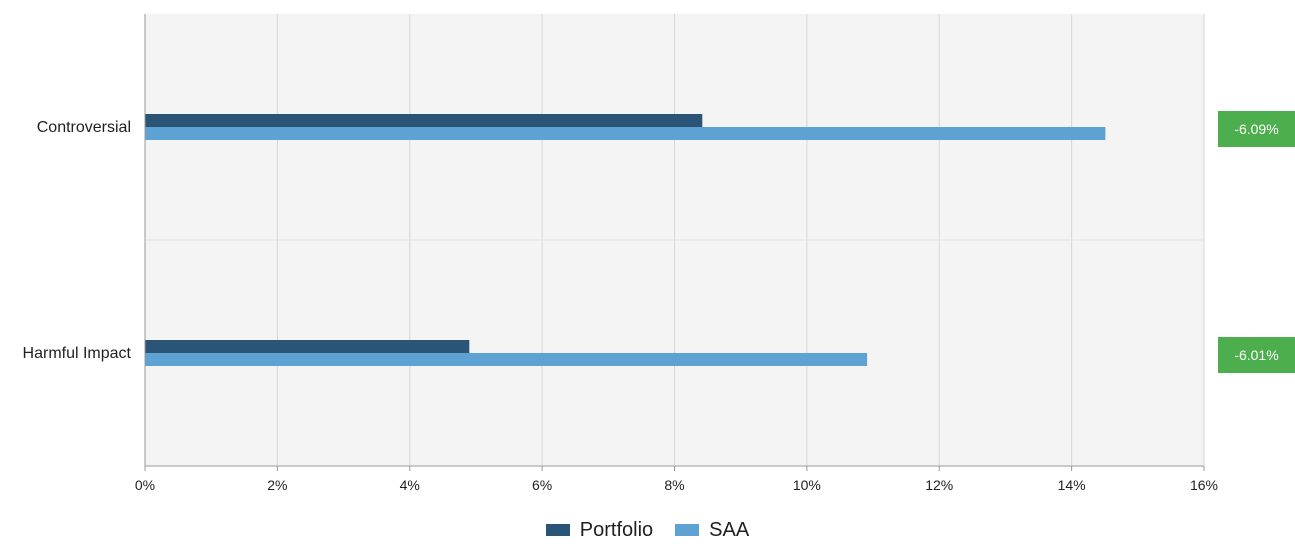 This screenshot has width=1295, height=544. Describe the element at coordinates (77, 353) in the screenshot. I see `category-label: Harmful Impact` at that location.